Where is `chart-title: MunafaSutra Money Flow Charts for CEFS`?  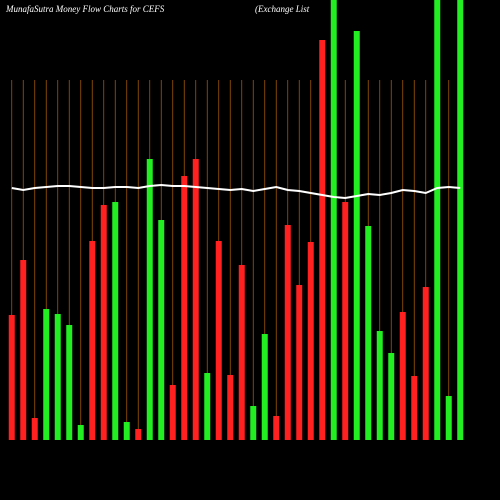 chart-title: MunafaSutra Money Flow Charts for CEFS is located at coordinates (85, 9).